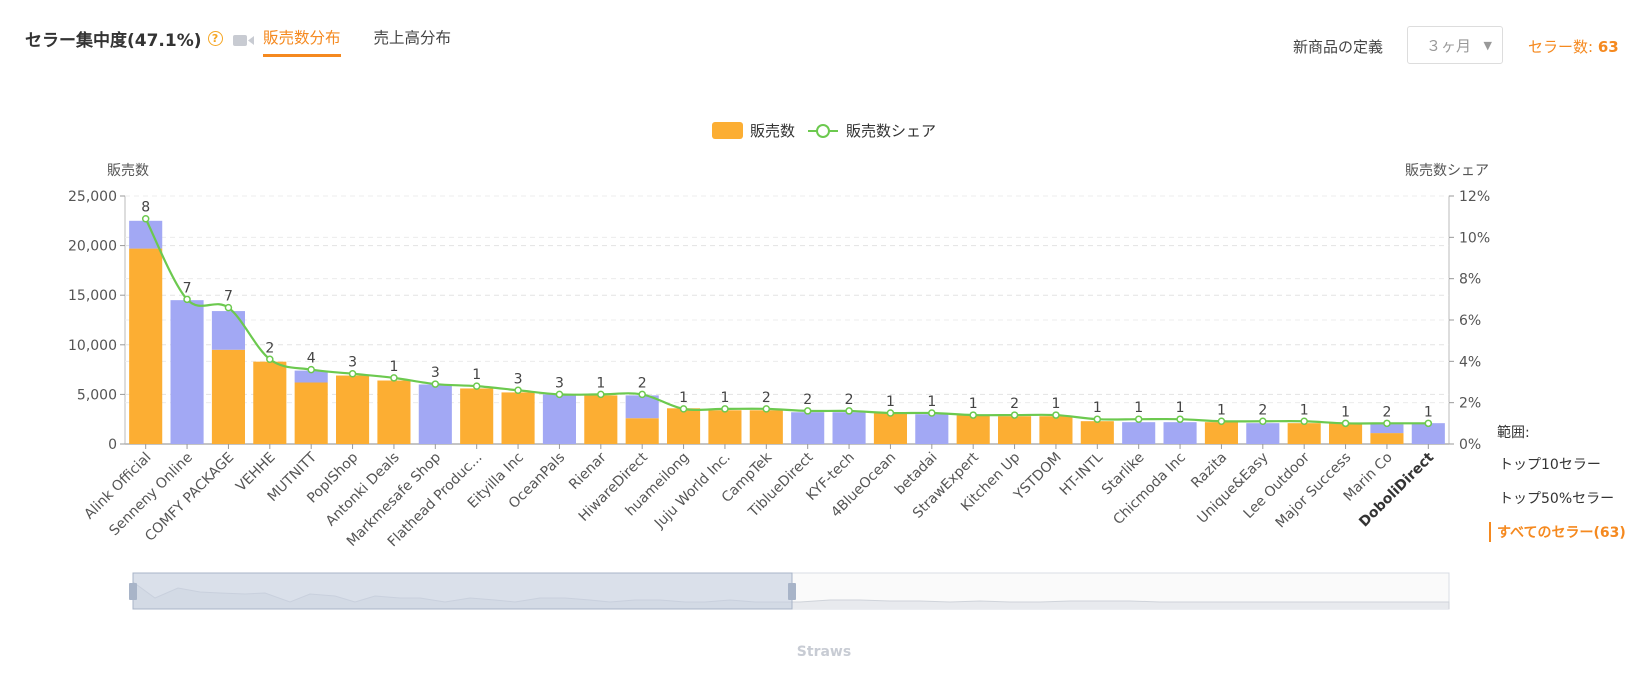 Image resolution: width=1644 pixels, height=695 pixels. What do you see at coordinates (1338, 47) in the screenshot?
I see `new-product-definition-label: 新商品の定義` at bounding box center [1338, 47].